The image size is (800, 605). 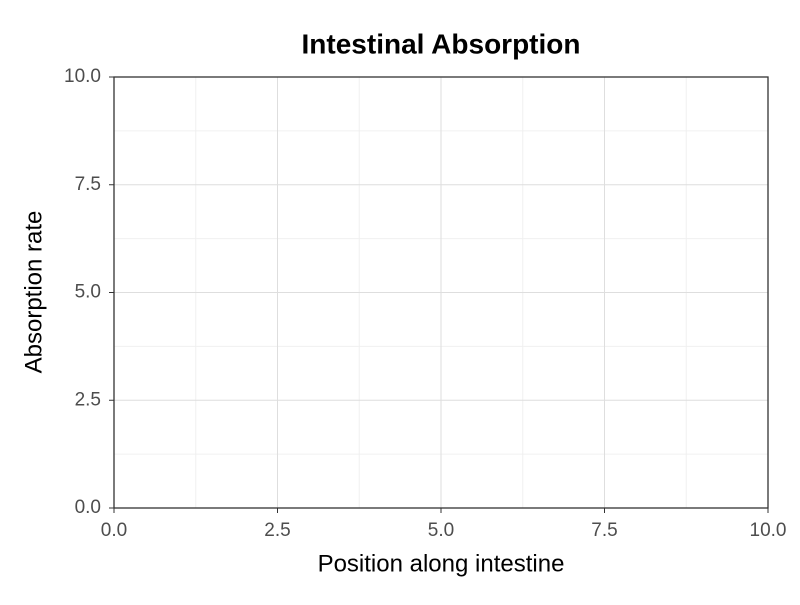 What do you see at coordinates (82, 76) in the screenshot?
I see `y-tick-label: 10.0` at bounding box center [82, 76].